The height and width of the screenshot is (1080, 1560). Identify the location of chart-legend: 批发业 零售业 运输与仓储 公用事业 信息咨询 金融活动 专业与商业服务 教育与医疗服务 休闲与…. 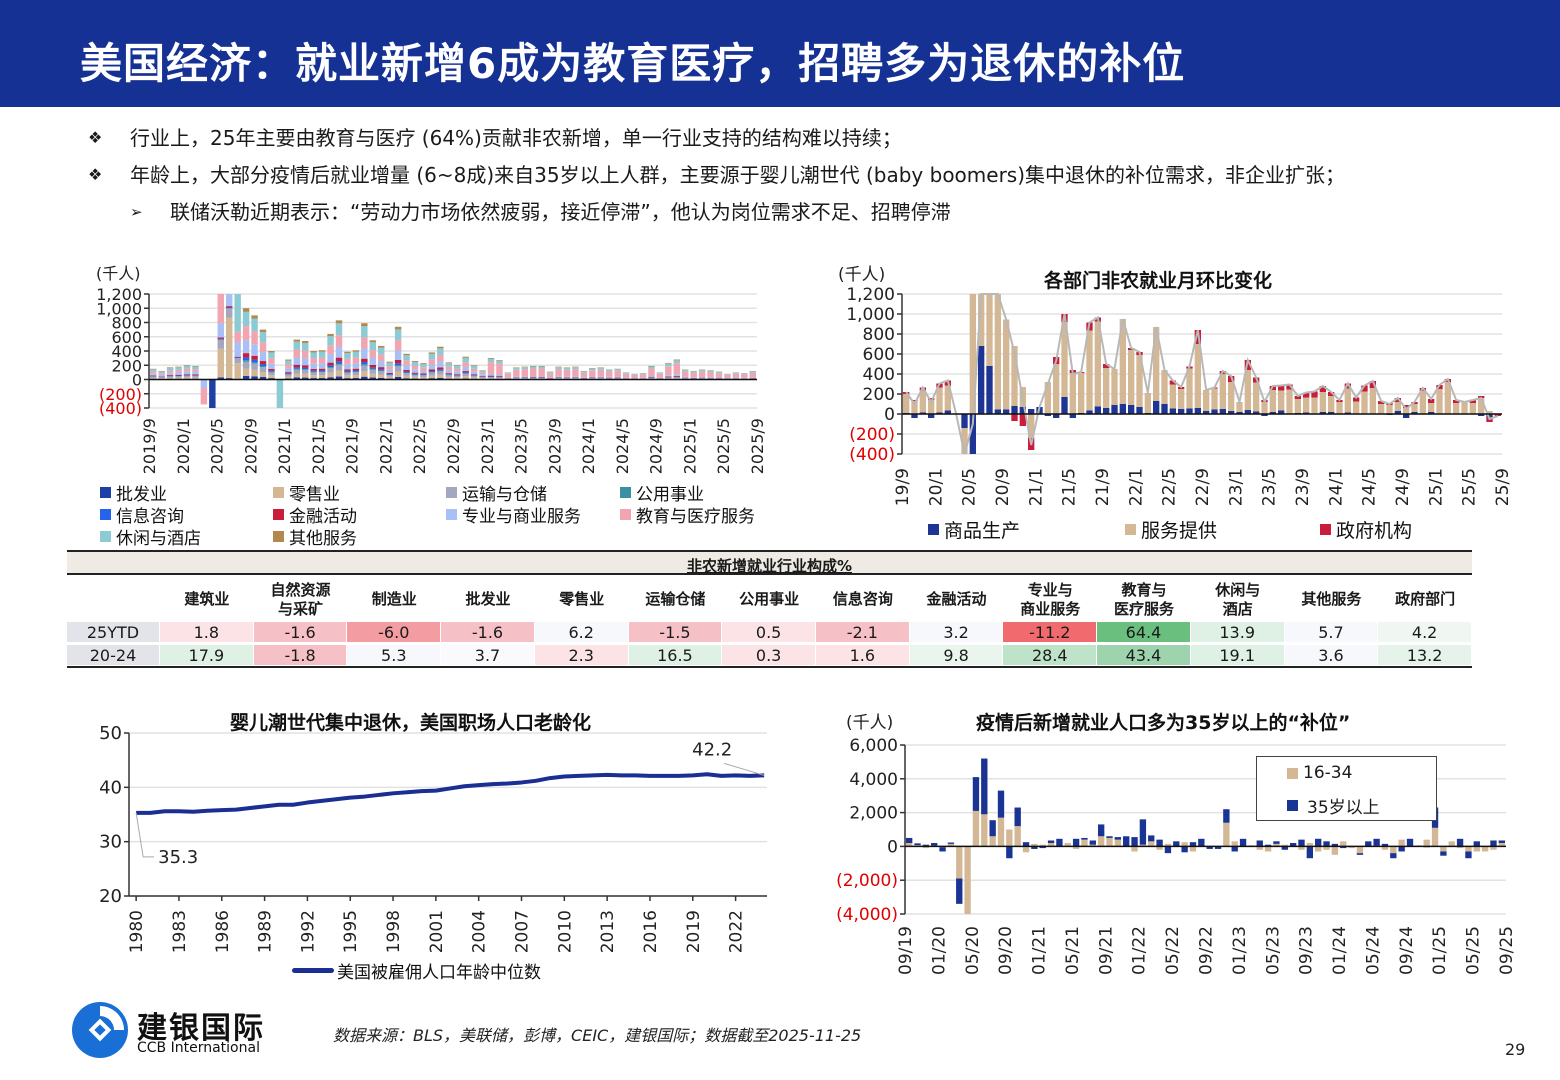
(440, 514).